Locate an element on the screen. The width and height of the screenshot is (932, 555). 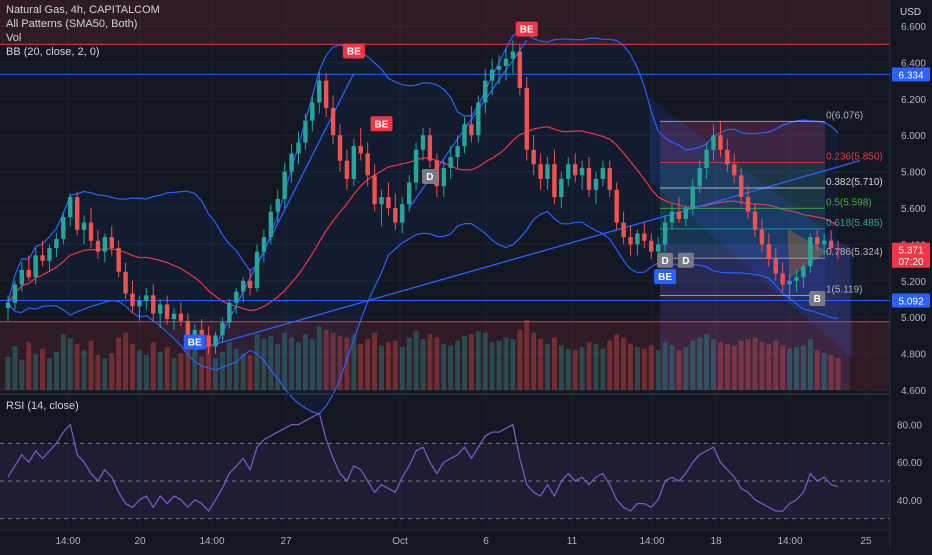
rsi-tick-label: 60.00 is located at coordinates (909, 463).